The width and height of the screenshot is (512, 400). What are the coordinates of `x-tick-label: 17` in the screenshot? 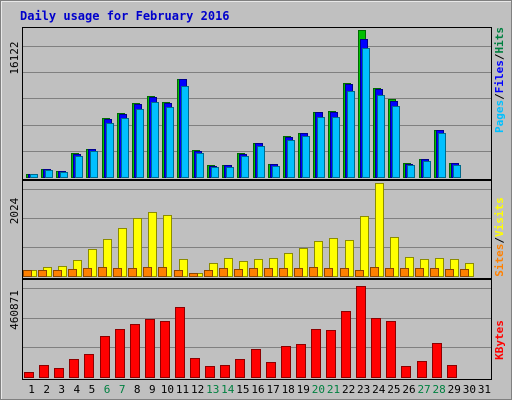 It's located at (272, 389).